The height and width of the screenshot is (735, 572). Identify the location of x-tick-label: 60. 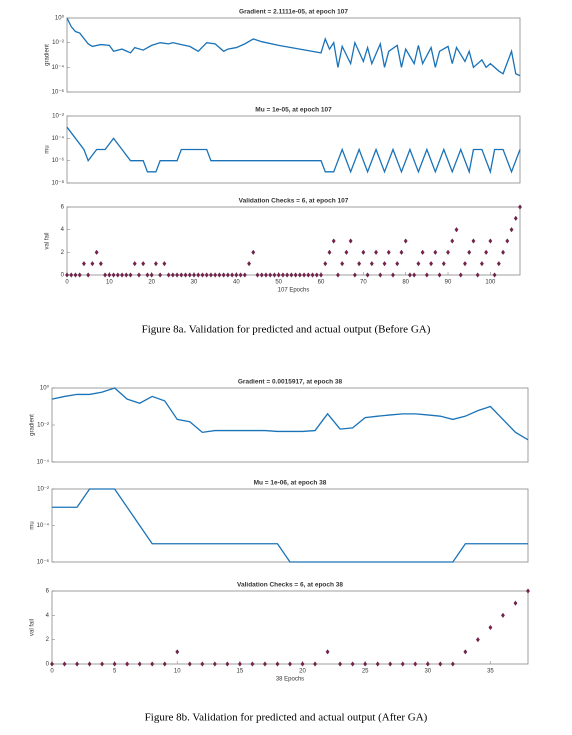
(321, 283).